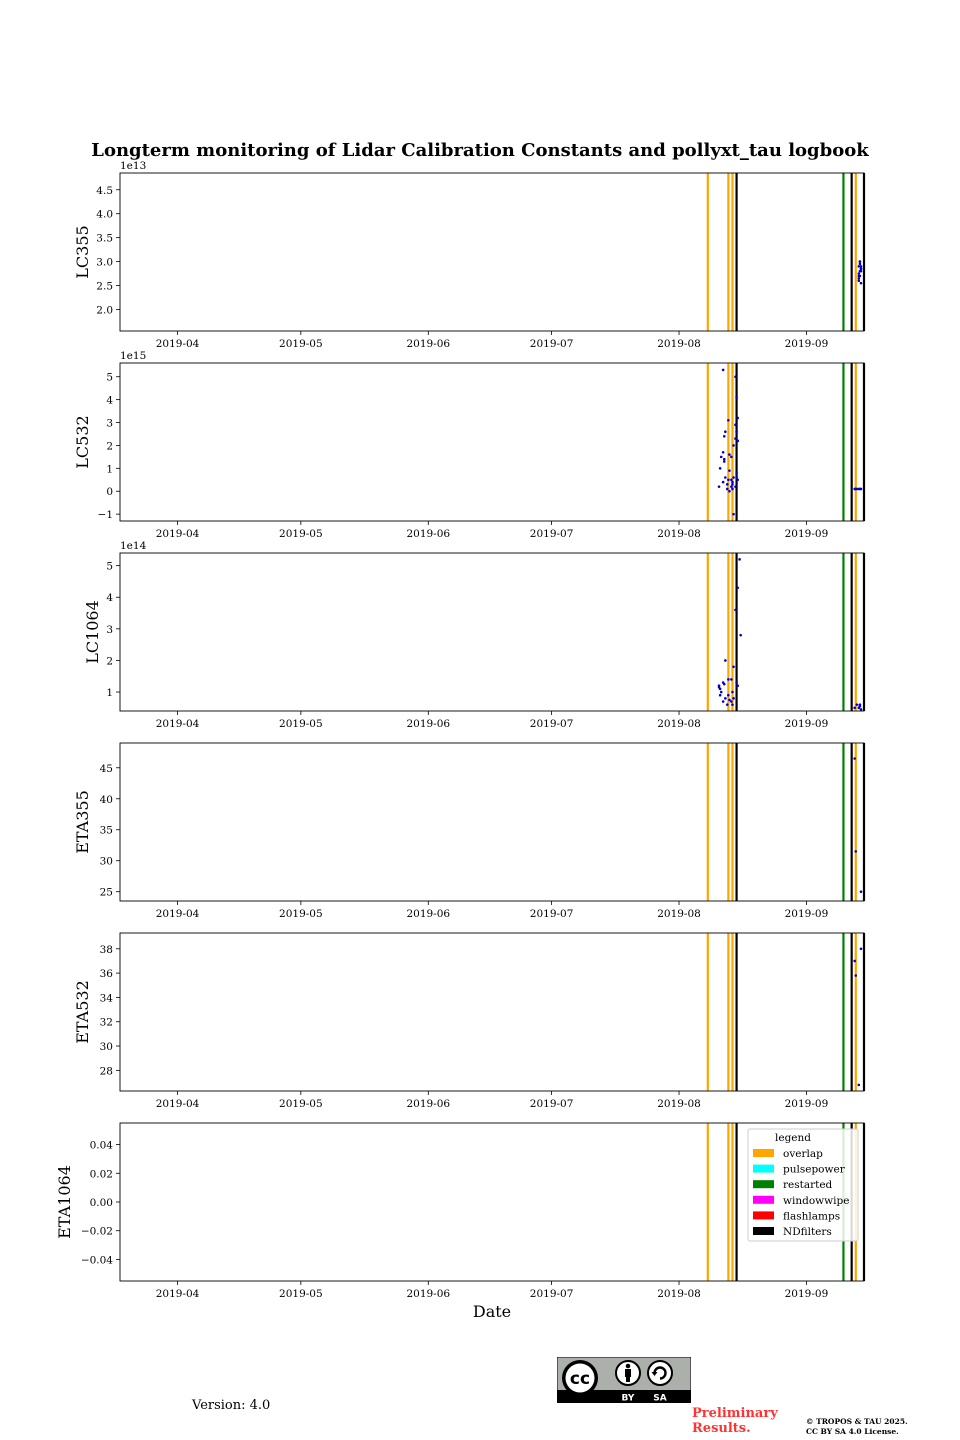 This screenshot has height=1440, width=960. What do you see at coordinates (301, 724) in the screenshot?
I see `x-tick-label-lc1064-1: 2019-05` at bounding box center [301, 724].